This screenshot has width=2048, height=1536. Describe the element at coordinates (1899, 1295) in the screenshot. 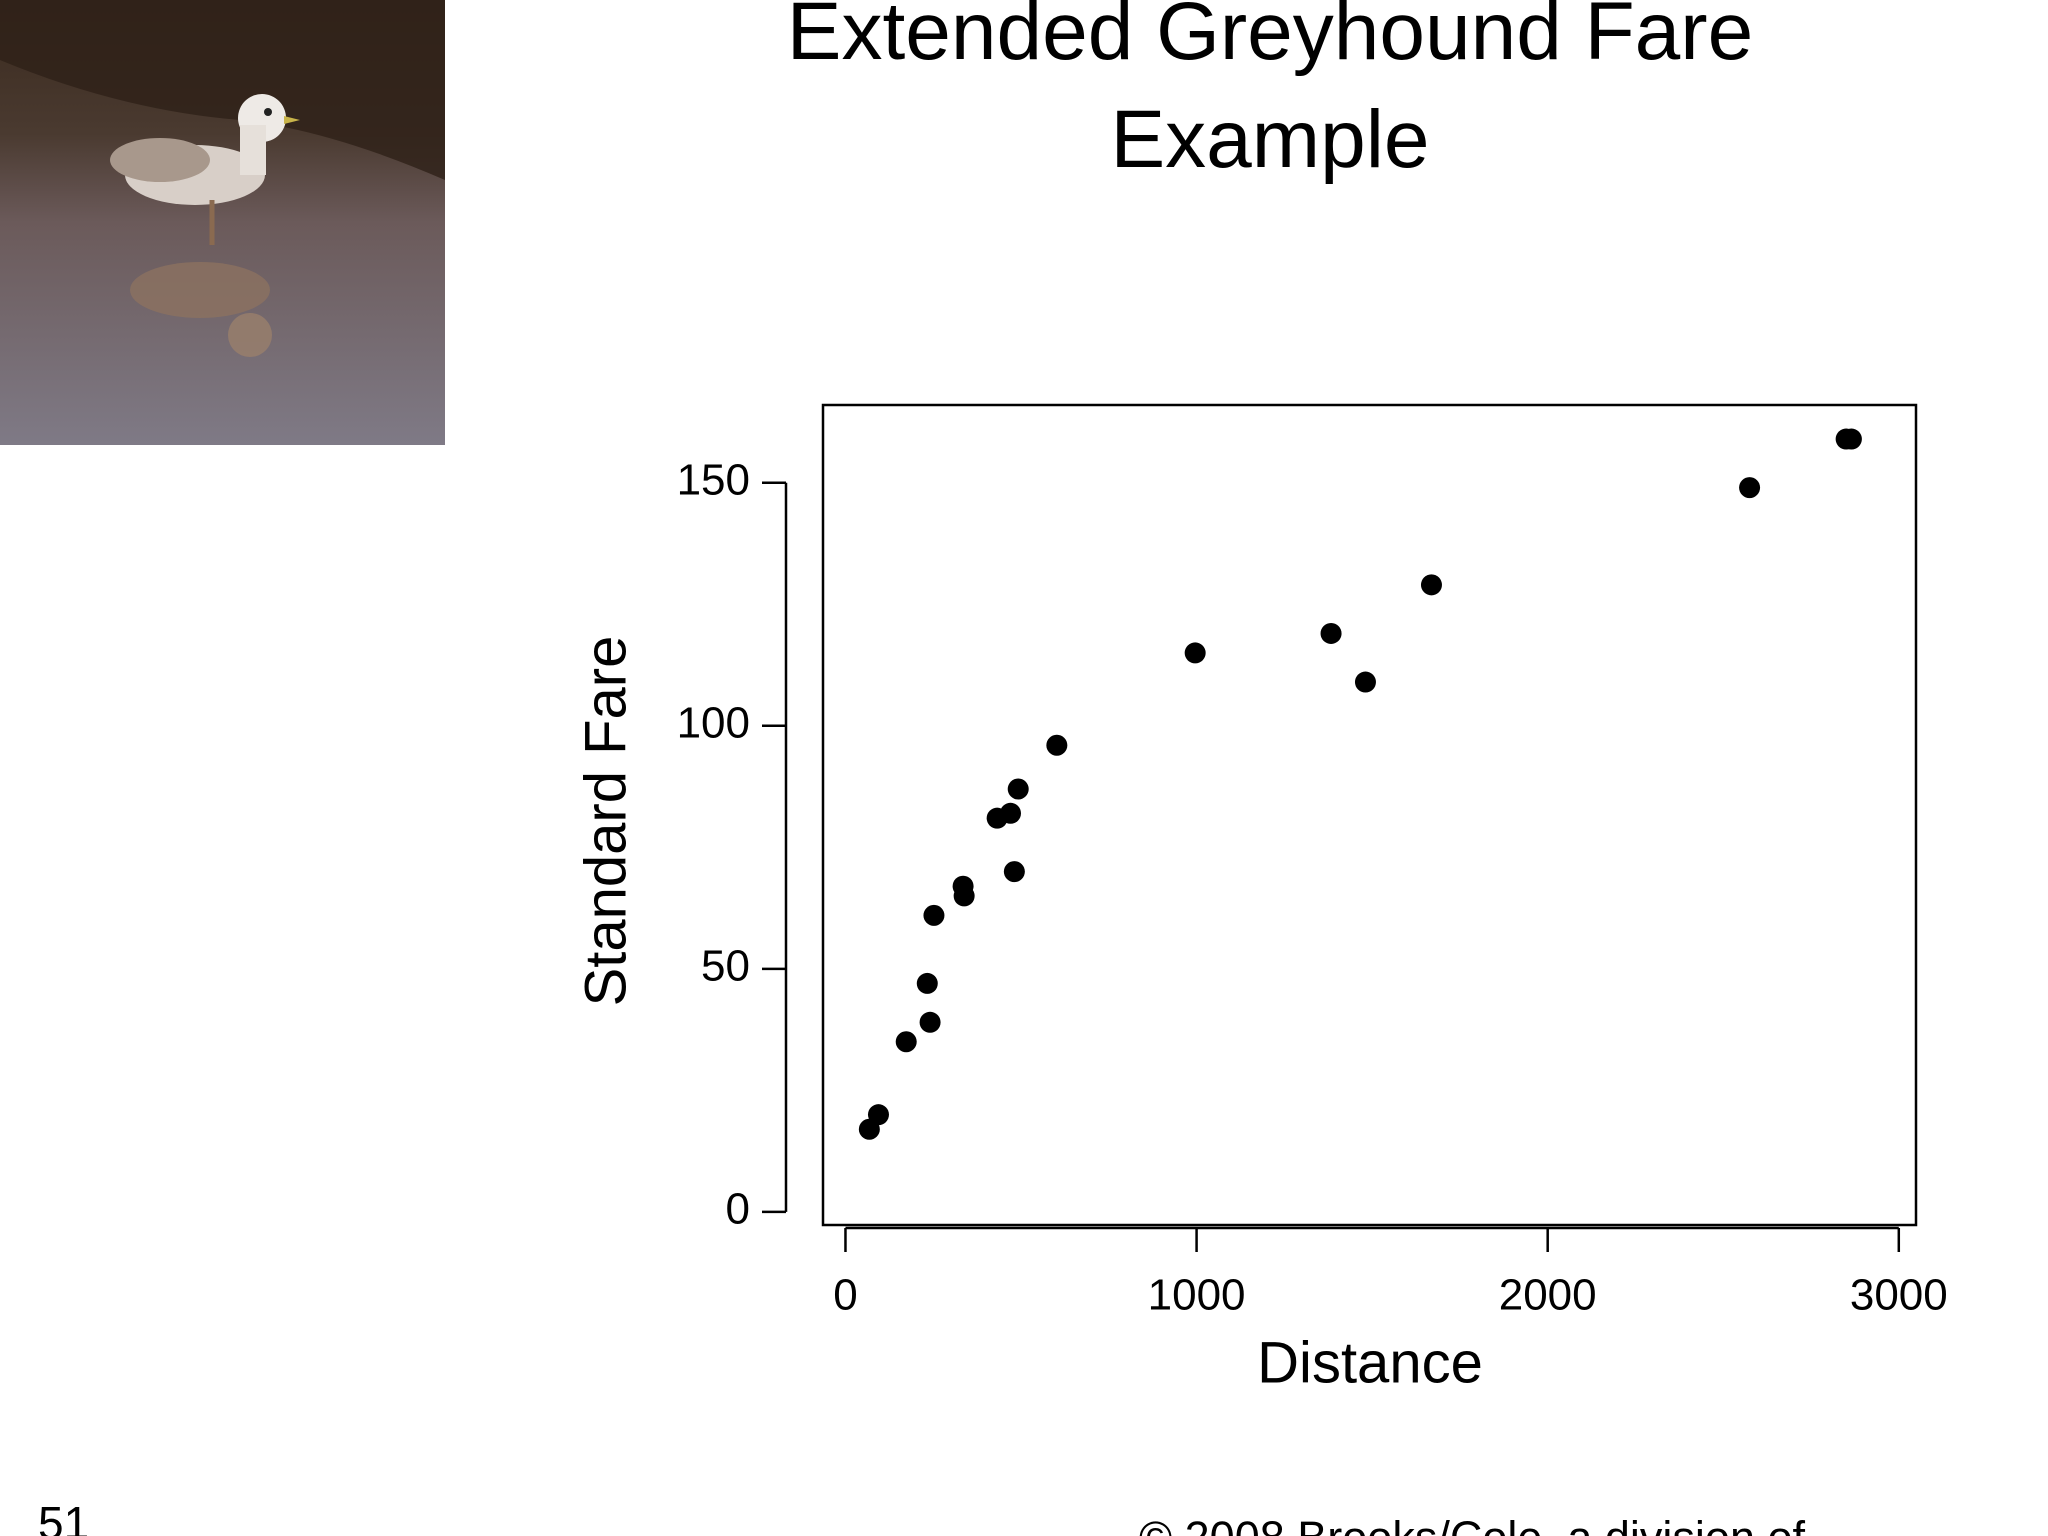

I see `x-tick-label: 3000` at that location.